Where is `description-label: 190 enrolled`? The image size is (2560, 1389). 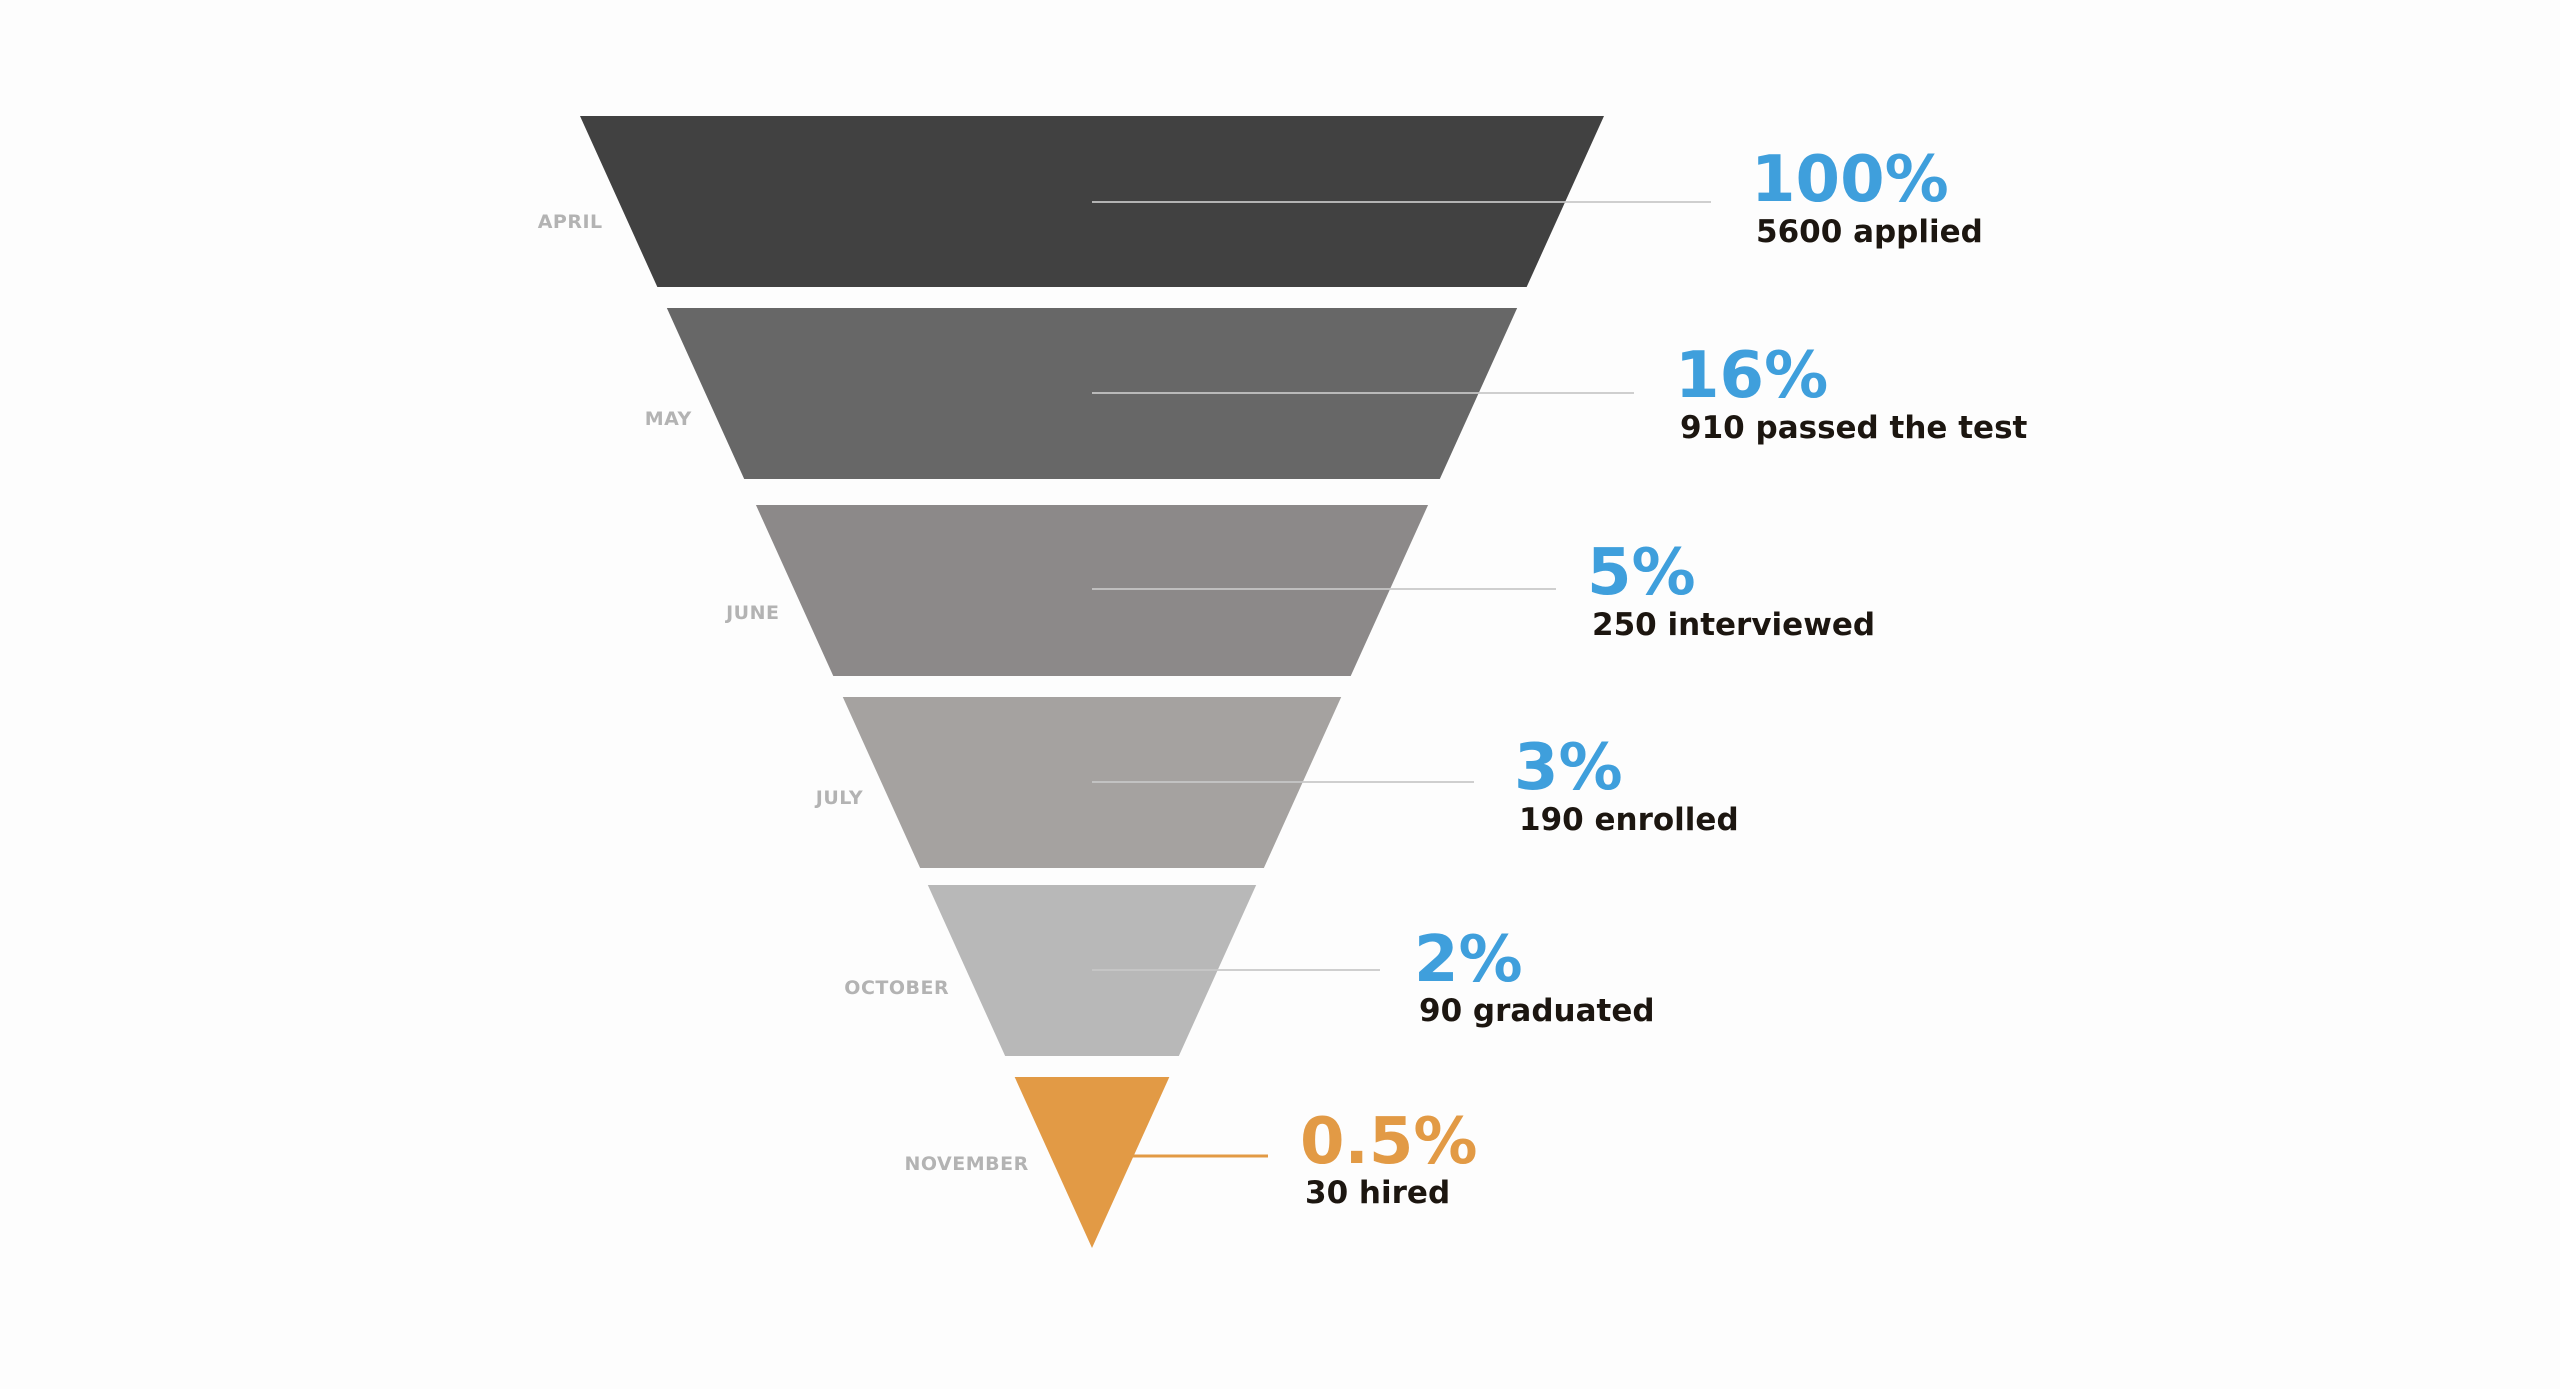 description-label: 190 enrolled is located at coordinates (1629, 820).